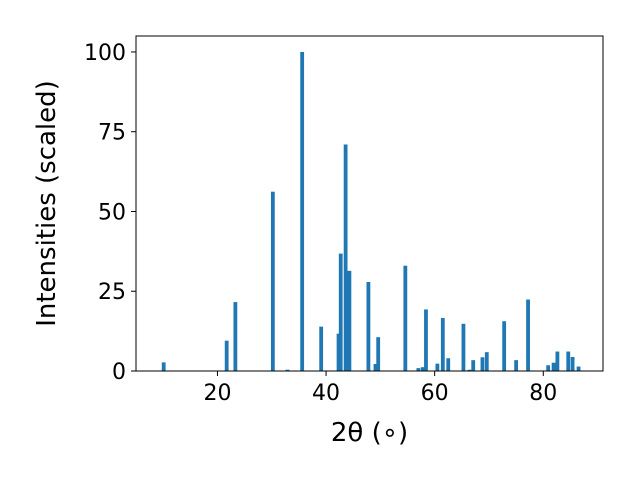 This screenshot has width=640, height=480. What do you see at coordinates (326, 393) in the screenshot?
I see `x-tick-label: 40` at bounding box center [326, 393].